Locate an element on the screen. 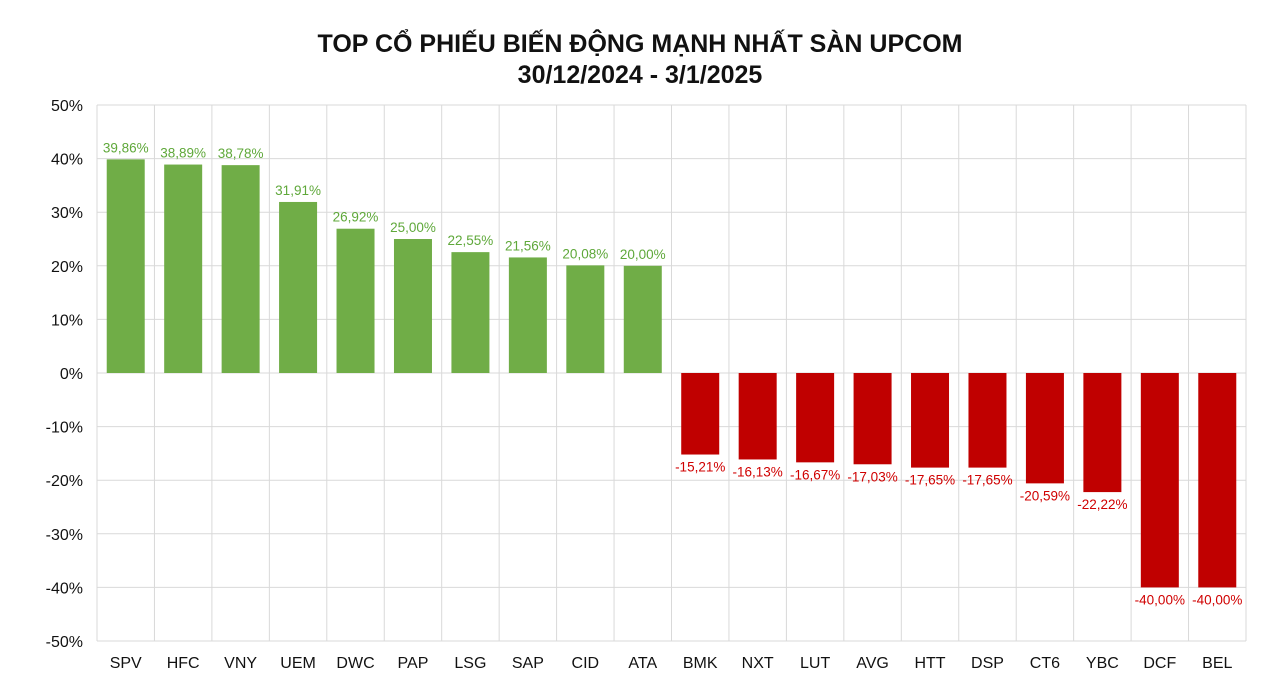 The width and height of the screenshot is (1280, 694). y-tick-label: 10% is located at coordinates (67, 320).